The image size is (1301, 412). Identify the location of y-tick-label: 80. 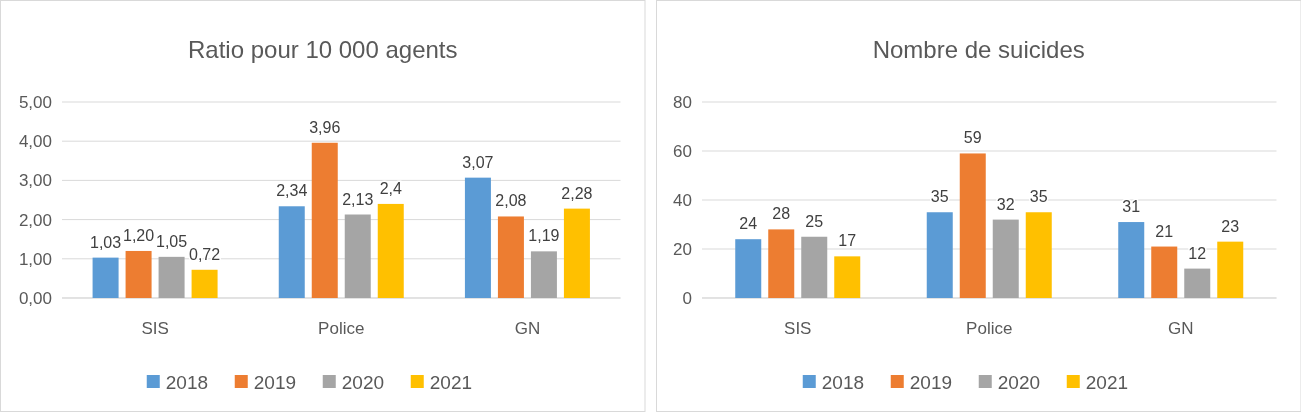
(682, 102).